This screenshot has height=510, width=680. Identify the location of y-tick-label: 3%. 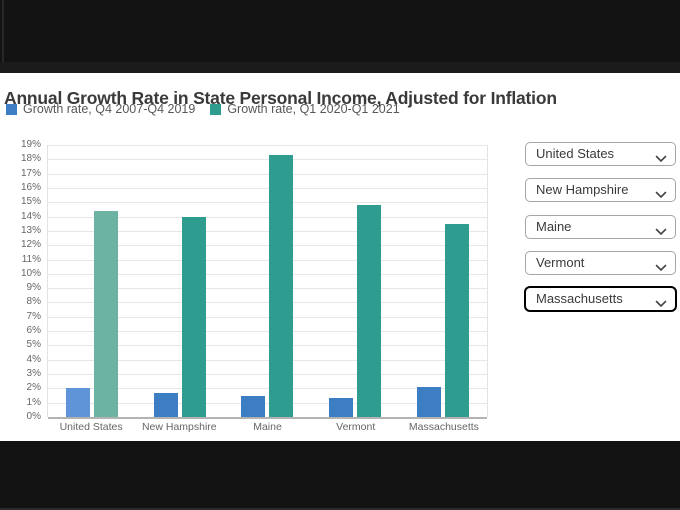
(33, 374).